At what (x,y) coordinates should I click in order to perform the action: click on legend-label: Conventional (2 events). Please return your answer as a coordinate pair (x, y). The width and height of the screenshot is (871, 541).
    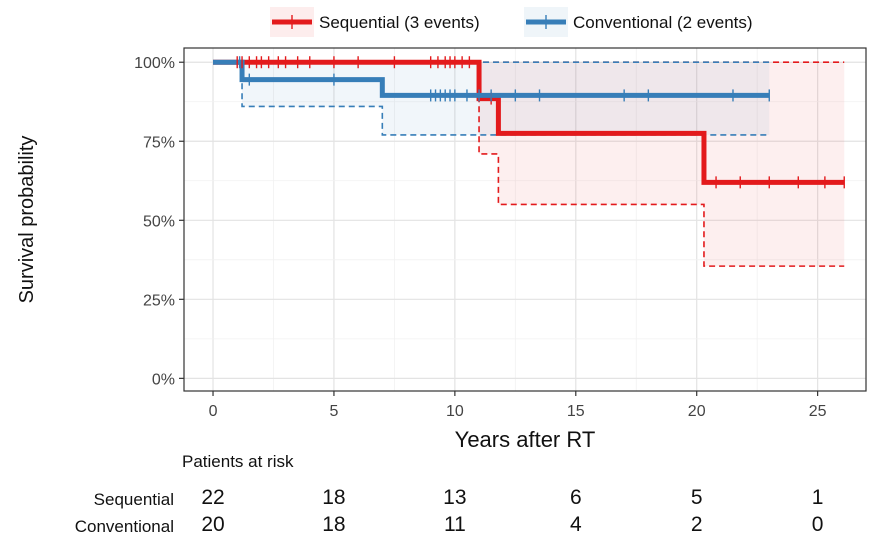
    Looking at the image, I should click on (663, 22).